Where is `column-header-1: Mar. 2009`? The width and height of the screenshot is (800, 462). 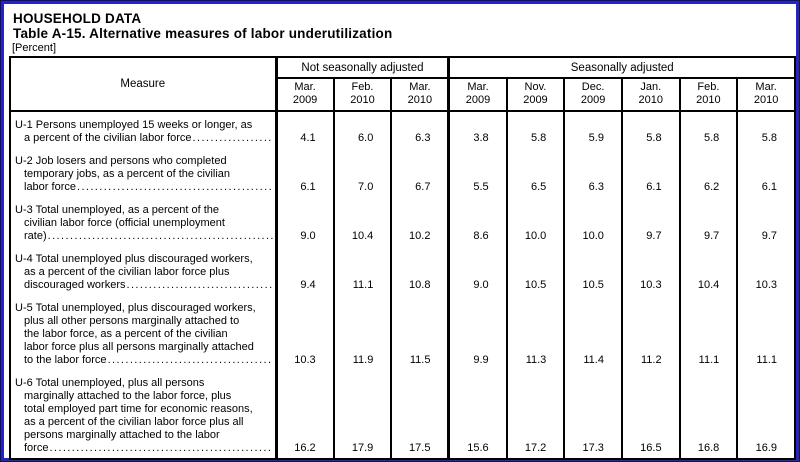
column-header-1: Mar. 2009 is located at coordinates (304, 94).